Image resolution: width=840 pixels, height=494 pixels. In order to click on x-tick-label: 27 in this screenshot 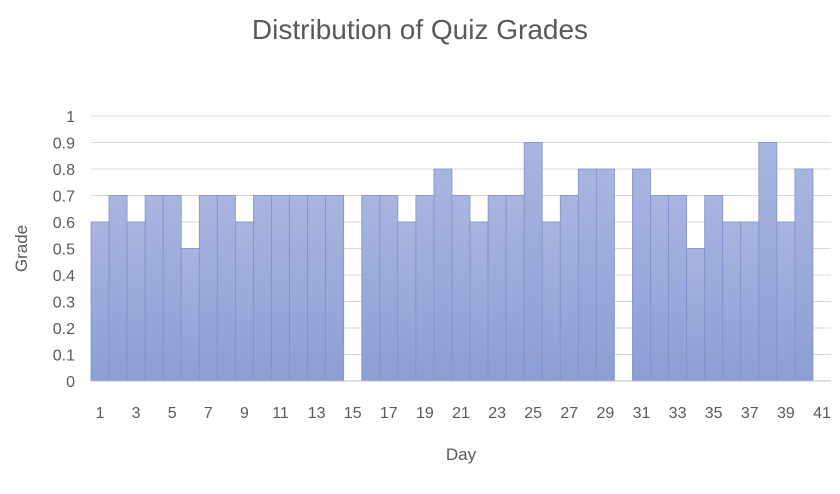, I will do `click(569, 413)`.